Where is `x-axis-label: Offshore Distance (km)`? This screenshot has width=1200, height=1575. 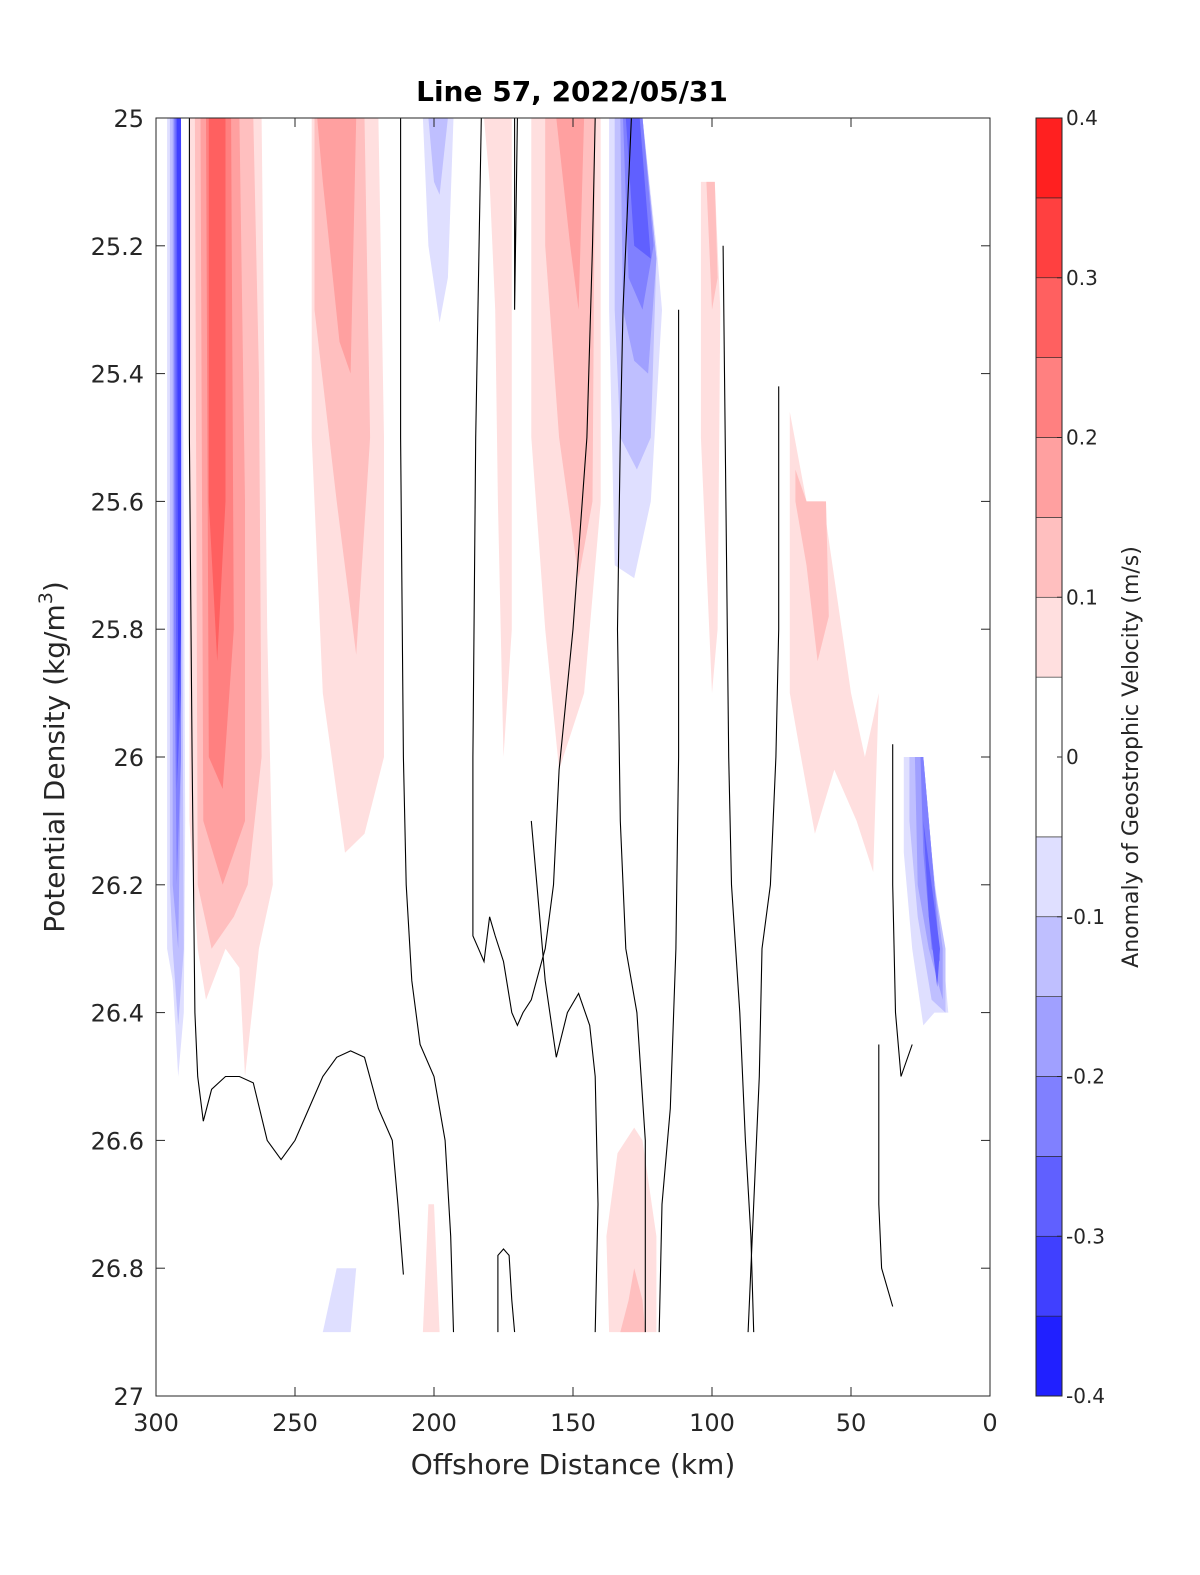 x-axis-label: Offshore Distance (km) is located at coordinates (573, 1464).